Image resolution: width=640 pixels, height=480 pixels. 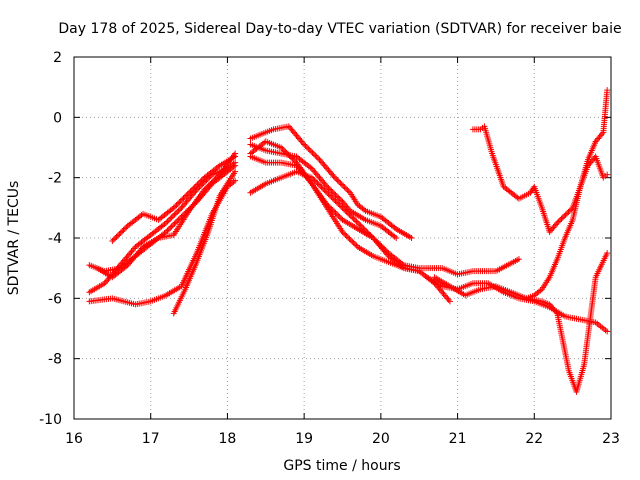 What do you see at coordinates (381, 439) in the screenshot?
I see `x-tick-label: 20` at bounding box center [381, 439].